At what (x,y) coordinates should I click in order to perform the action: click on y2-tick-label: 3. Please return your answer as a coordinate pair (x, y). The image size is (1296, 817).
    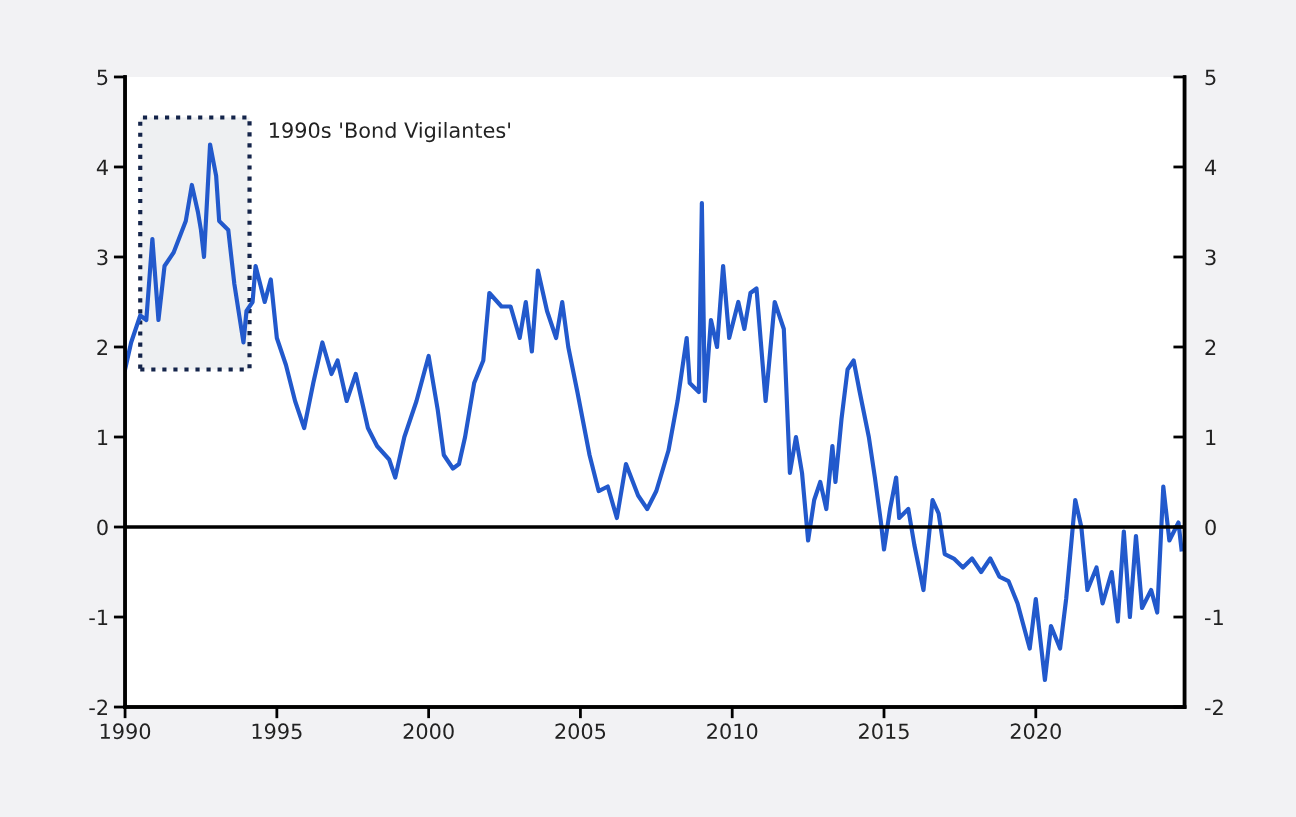
    Looking at the image, I should click on (1210, 257).